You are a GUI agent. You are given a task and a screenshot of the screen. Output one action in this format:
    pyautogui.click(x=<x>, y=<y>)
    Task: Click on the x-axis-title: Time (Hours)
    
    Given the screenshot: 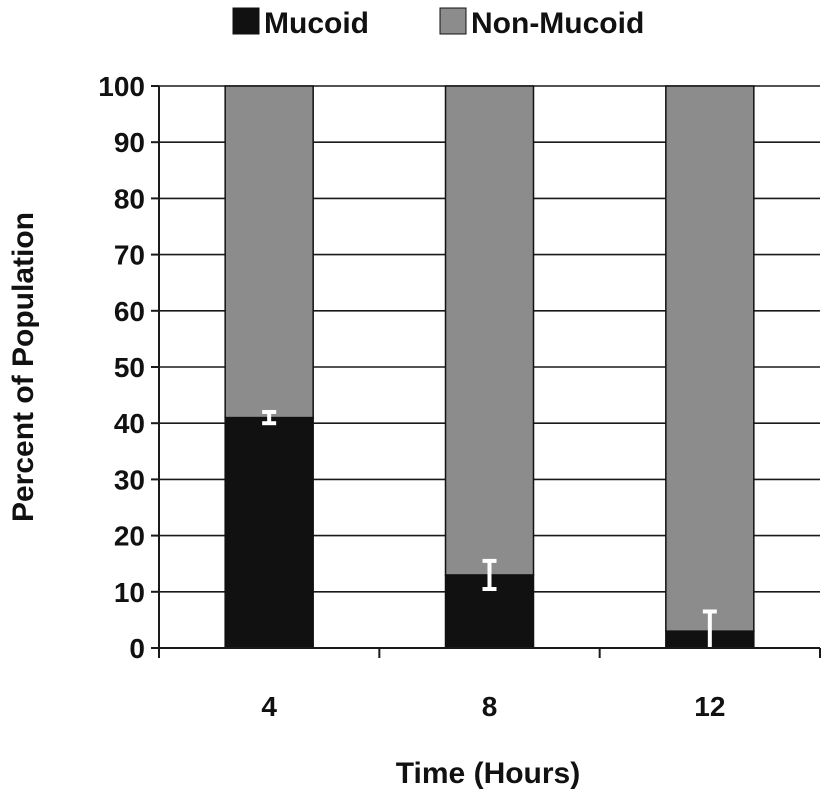 What is the action you would take?
    pyautogui.click(x=488, y=773)
    